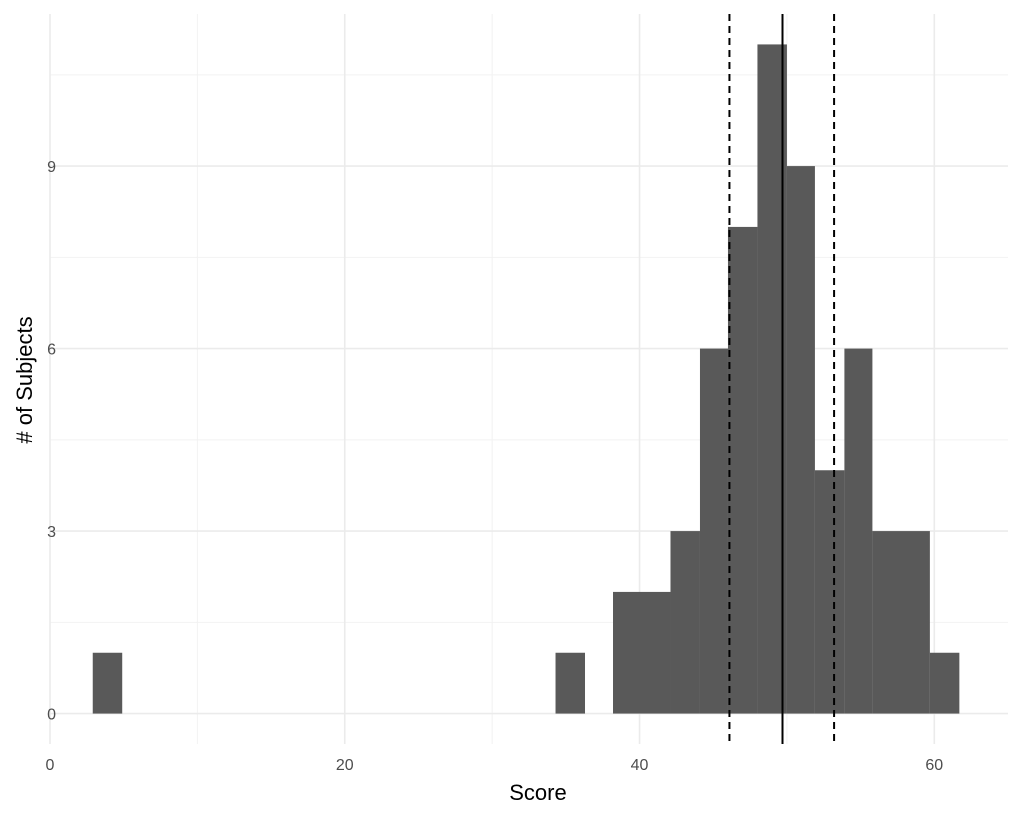  What do you see at coordinates (51, 715) in the screenshot?
I see `y-tick-label: 0` at bounding box center [51, 715].